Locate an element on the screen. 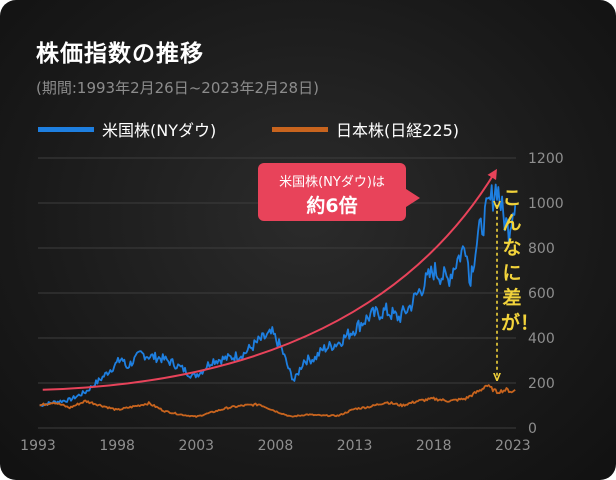  chart-subtitle: (期間:1993年2月26日~2023年2月28日) is located at coordinates (177, 88).